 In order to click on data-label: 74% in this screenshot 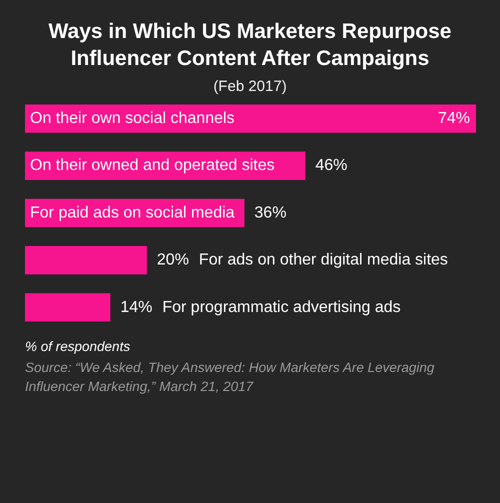, I will do `click(454, 119)`.